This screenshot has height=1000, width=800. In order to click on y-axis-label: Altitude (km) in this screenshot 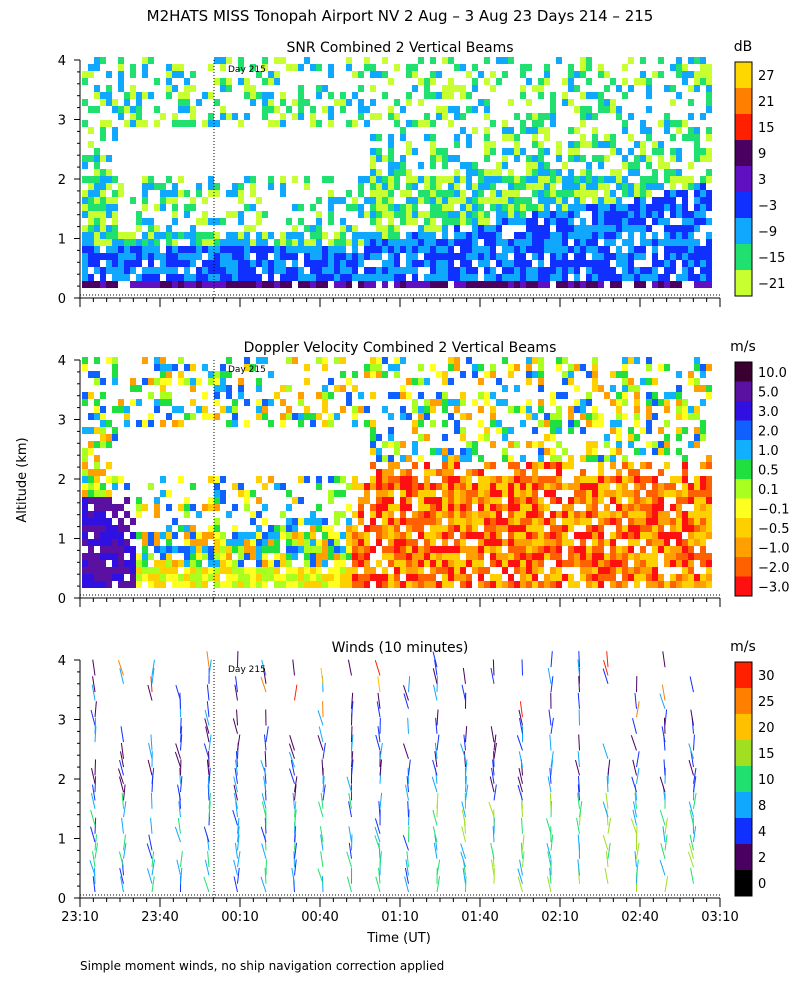, I will do `click(22, 479)`.